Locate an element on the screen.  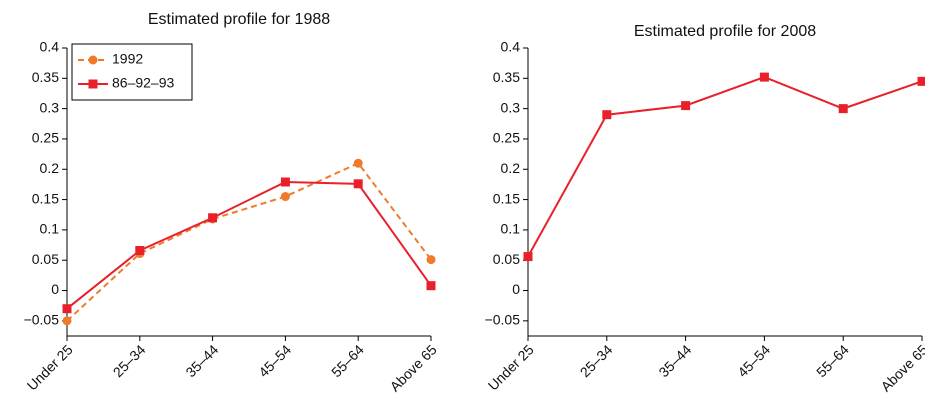
series-line is located at coordinates (249, 245).